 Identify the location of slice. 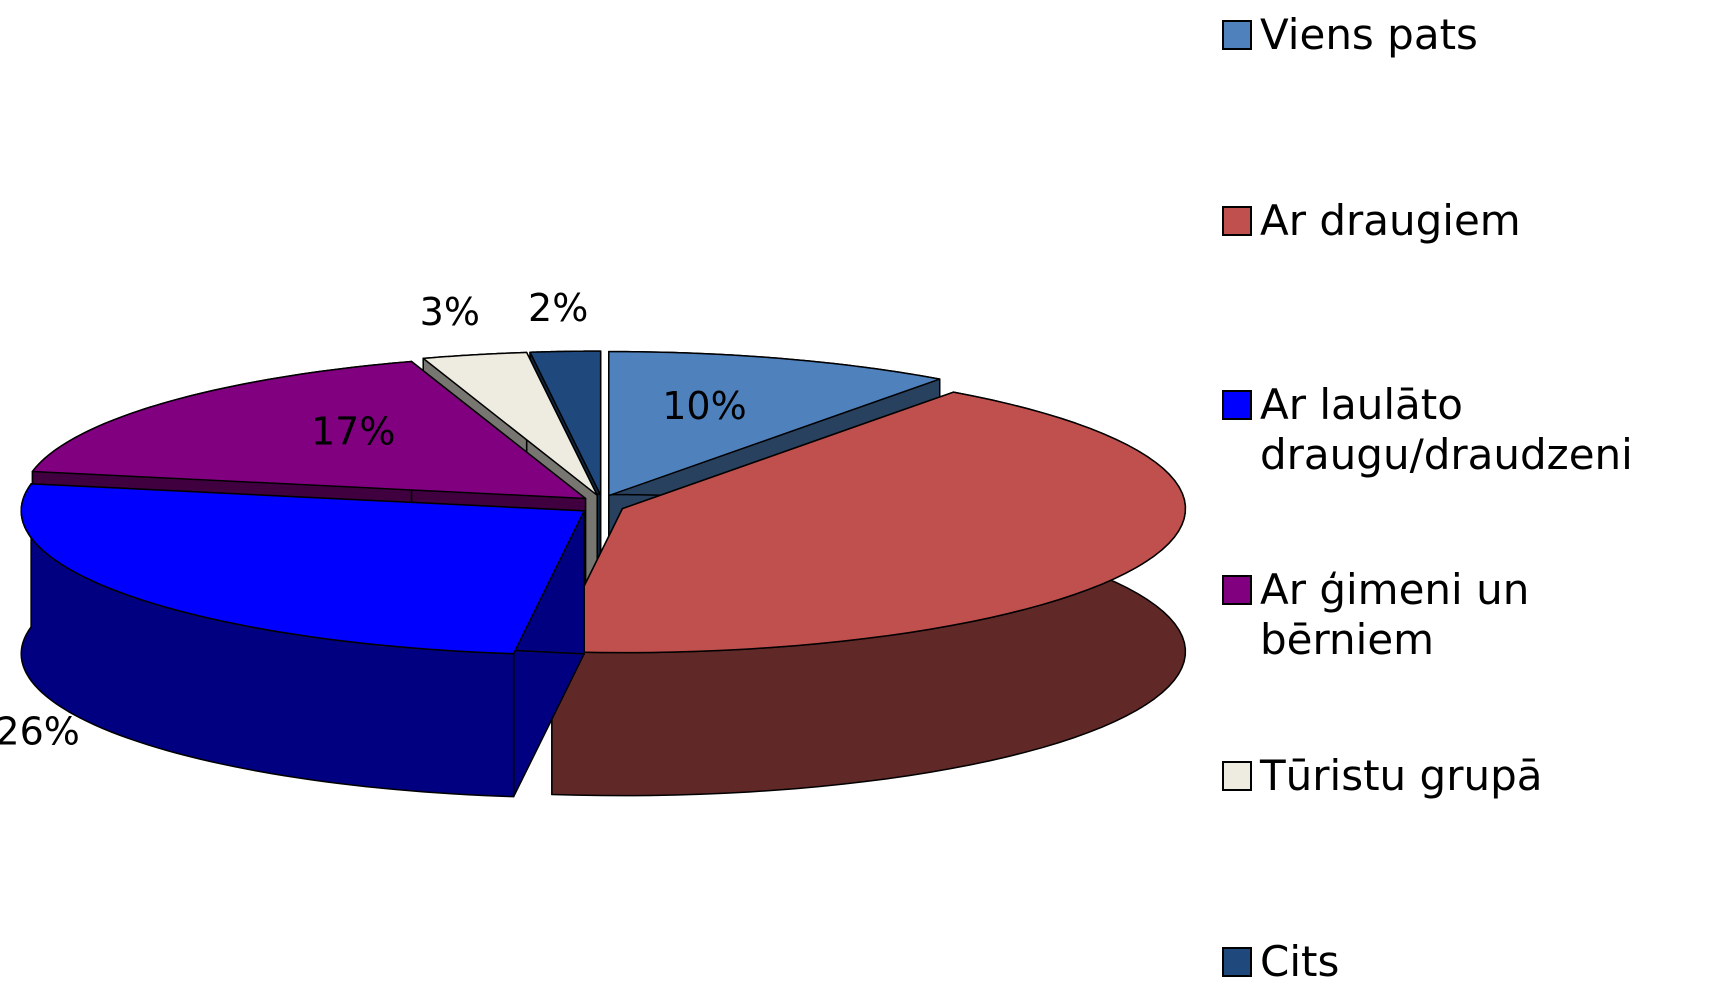
(302, 640).